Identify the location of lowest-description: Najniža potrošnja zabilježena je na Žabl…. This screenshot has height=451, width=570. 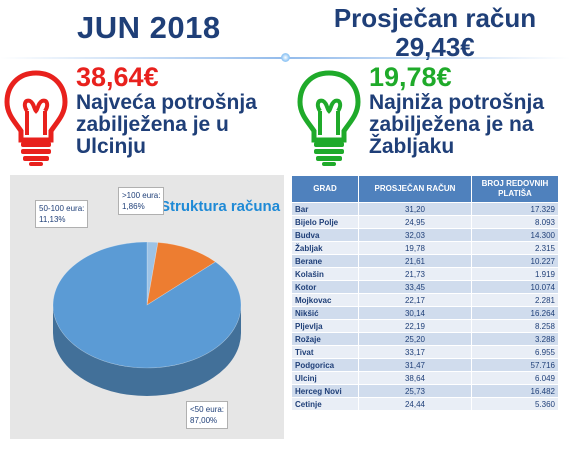
(457, 124).